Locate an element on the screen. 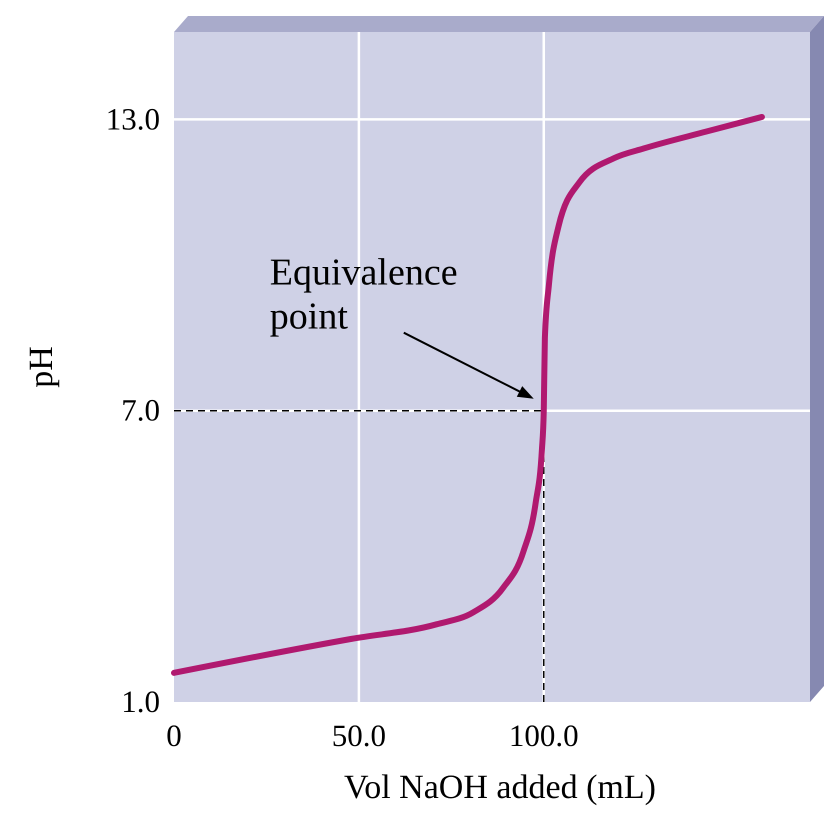  y-tick-label: 13.0 is located at coordinates (133, 118).